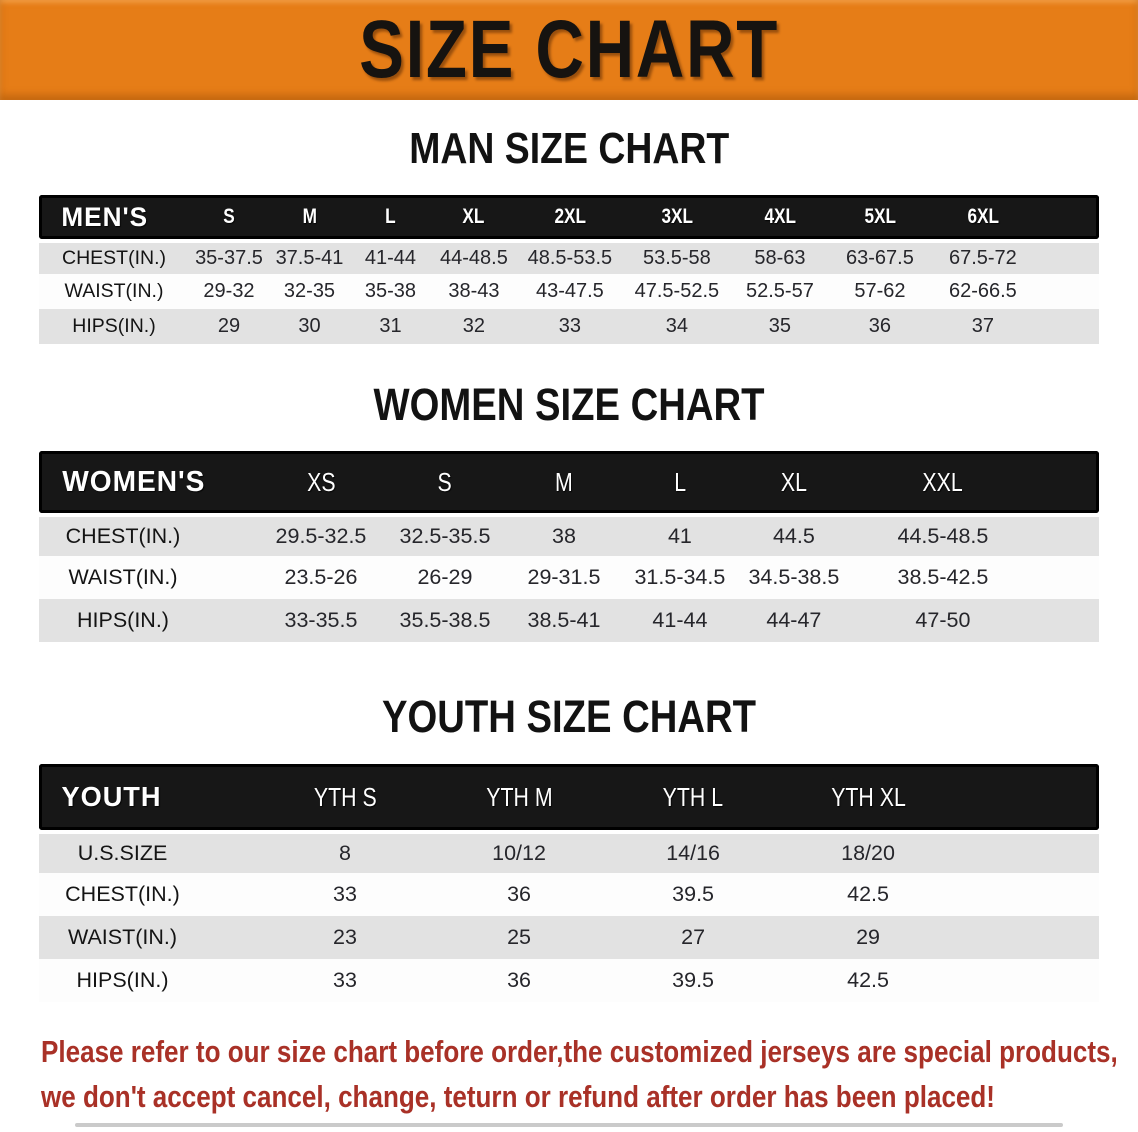 Image resolution: width=1138 pixels, height=1132 pixels. What do you see at coordinates (693, 937) in the screenshot?
I see `size-value-cell: 27` at bounding box center [693, 937].